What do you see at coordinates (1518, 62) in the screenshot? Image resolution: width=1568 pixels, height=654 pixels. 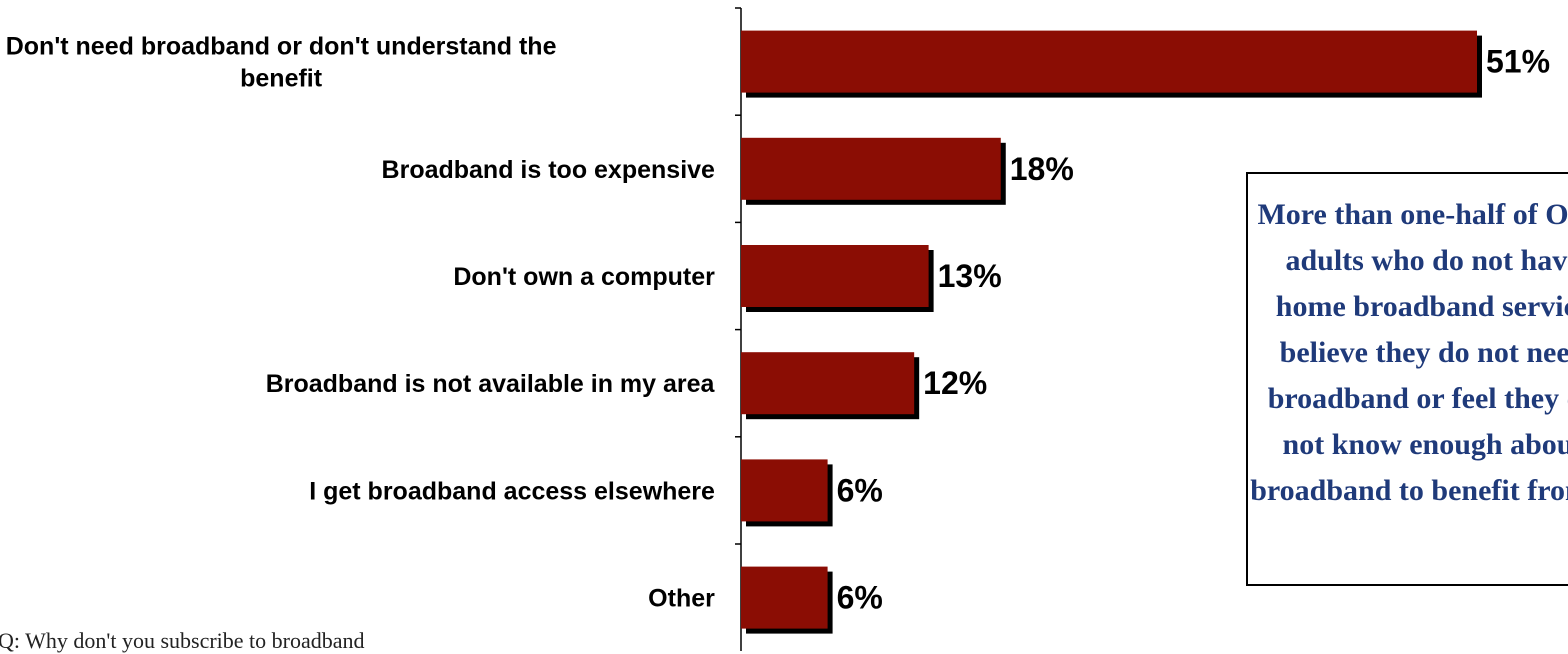 I see `value-label: 51%` at bounding box center [1518, 62].